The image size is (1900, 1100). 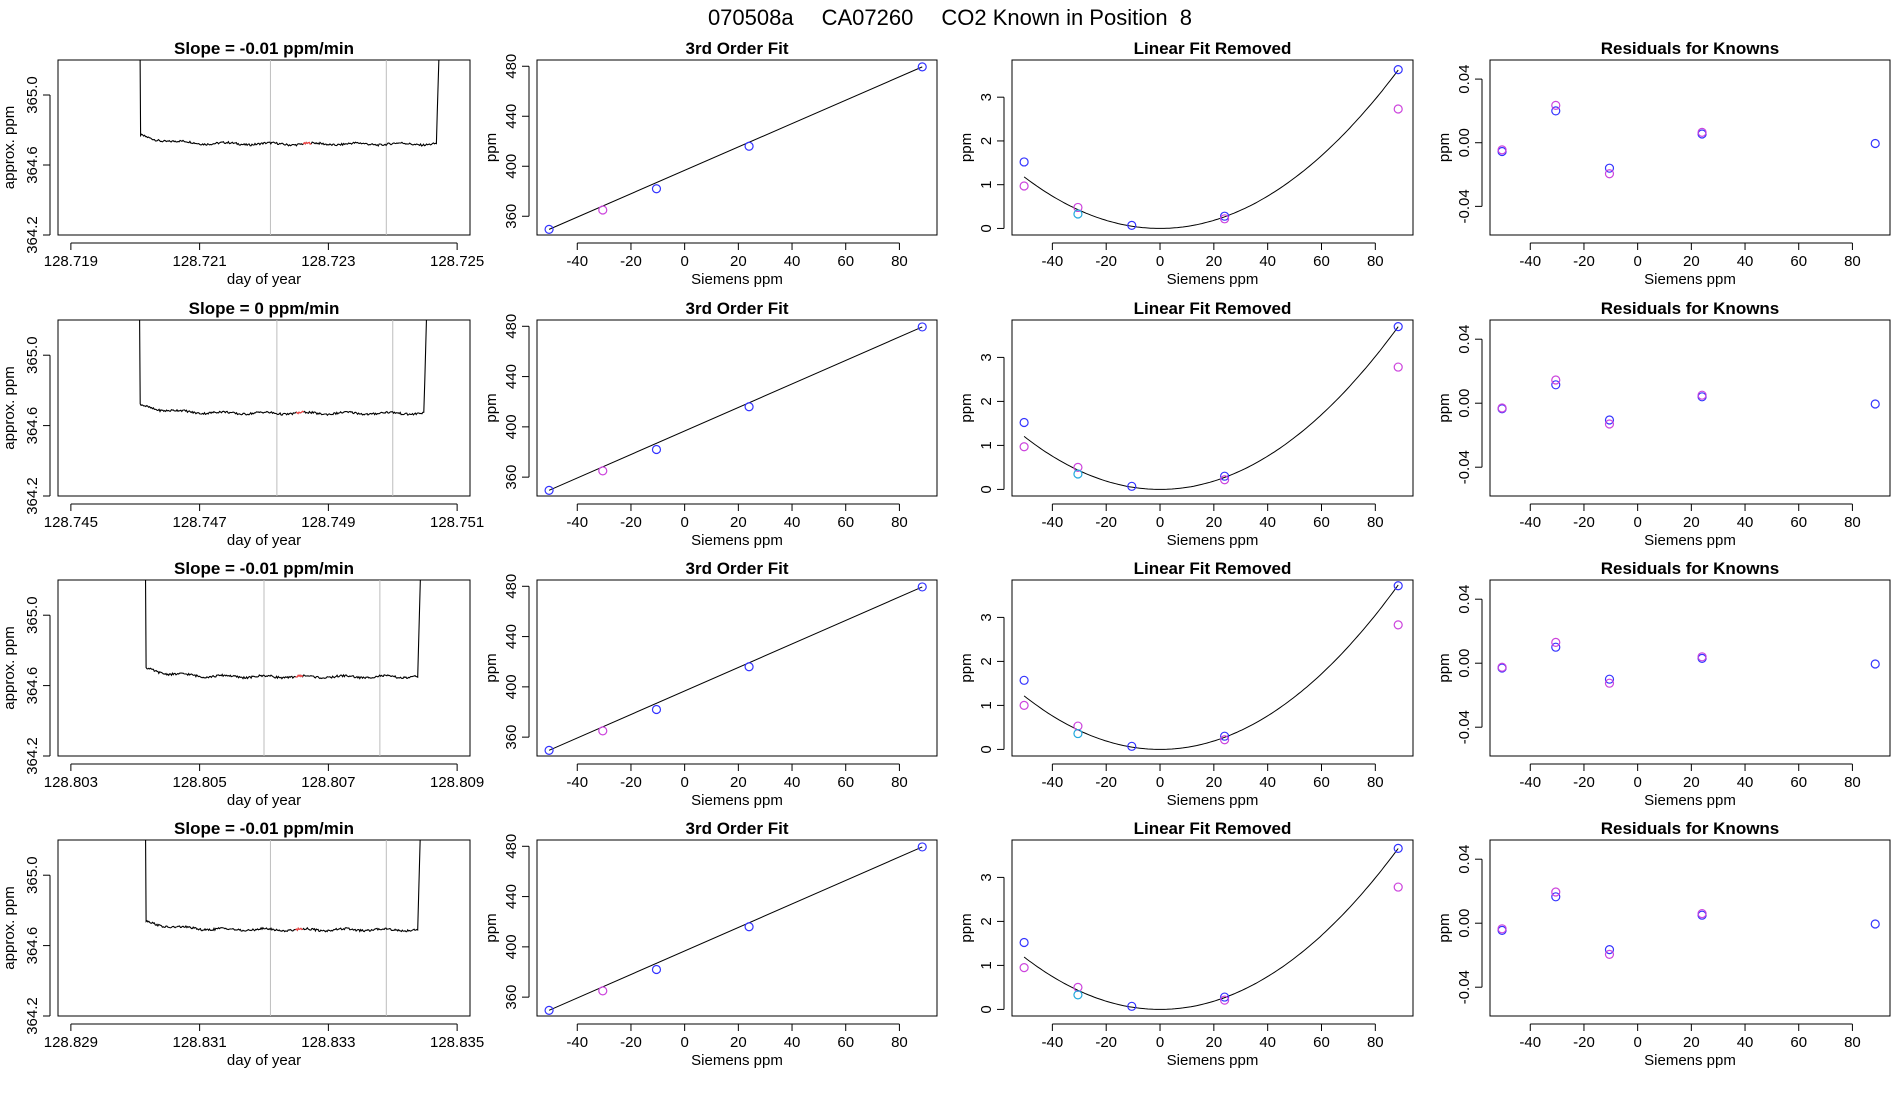 I want to click on x-tick-label: 128.721, so click(x=200, y=261).